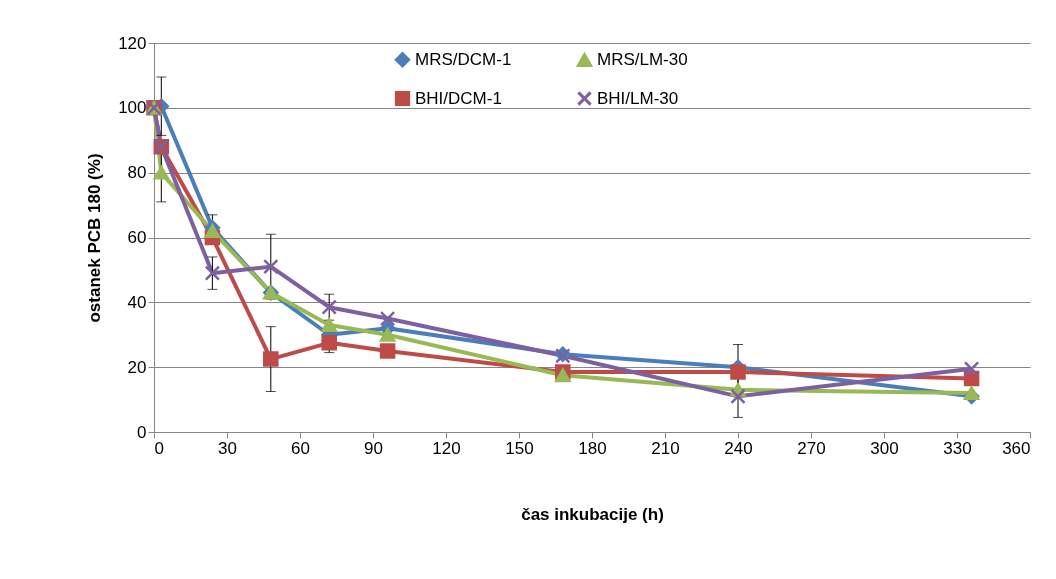  What do you see at coordinates (159, 448) in the screenshot?
I see `x-tick-label: 0` at bounding box center [159, 448].